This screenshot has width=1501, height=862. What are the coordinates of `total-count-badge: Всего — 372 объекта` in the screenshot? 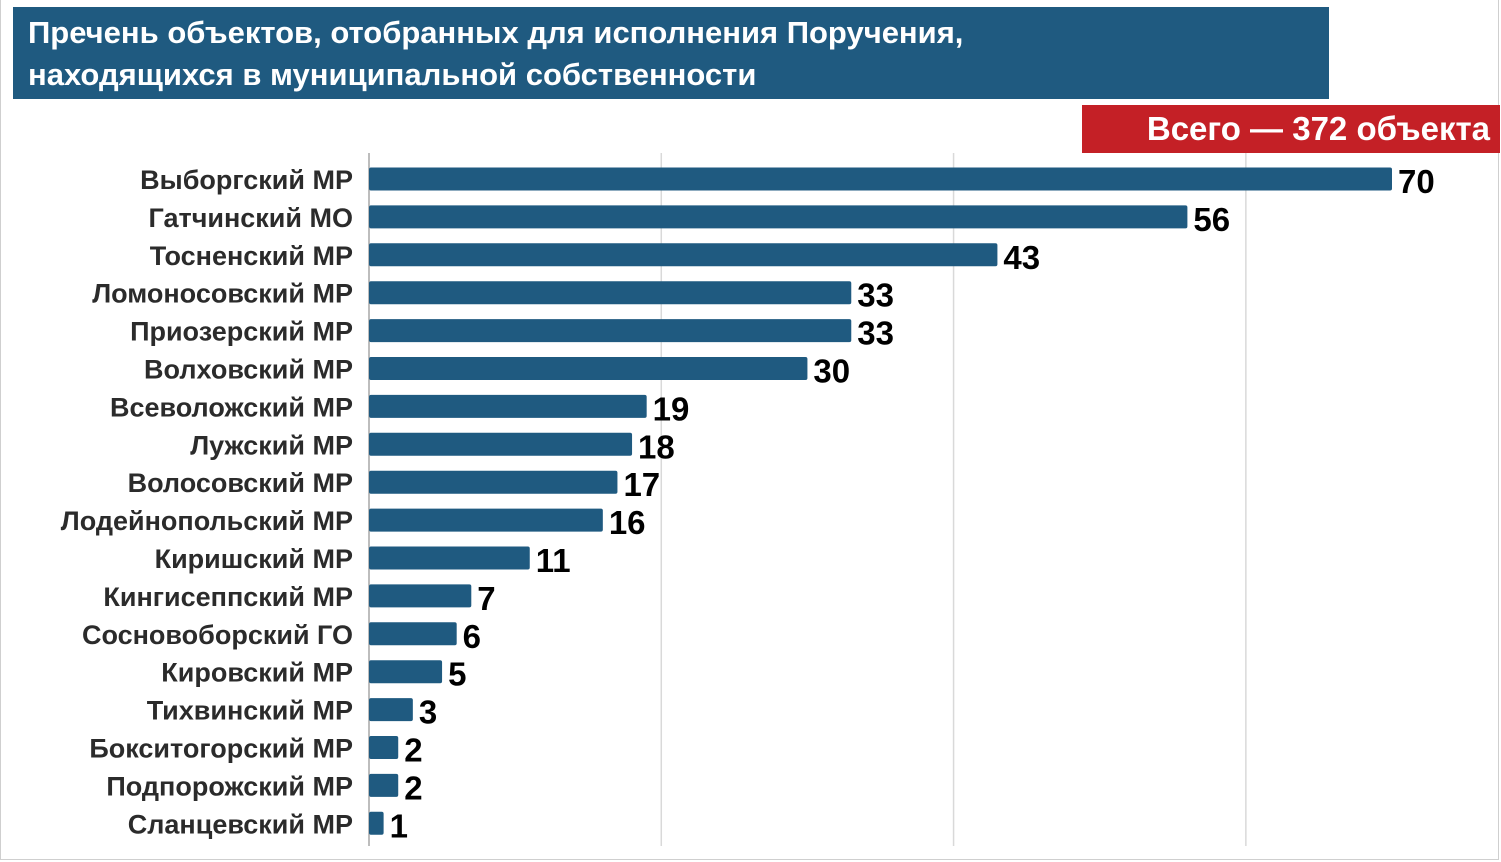 It's located at (1291, 129).